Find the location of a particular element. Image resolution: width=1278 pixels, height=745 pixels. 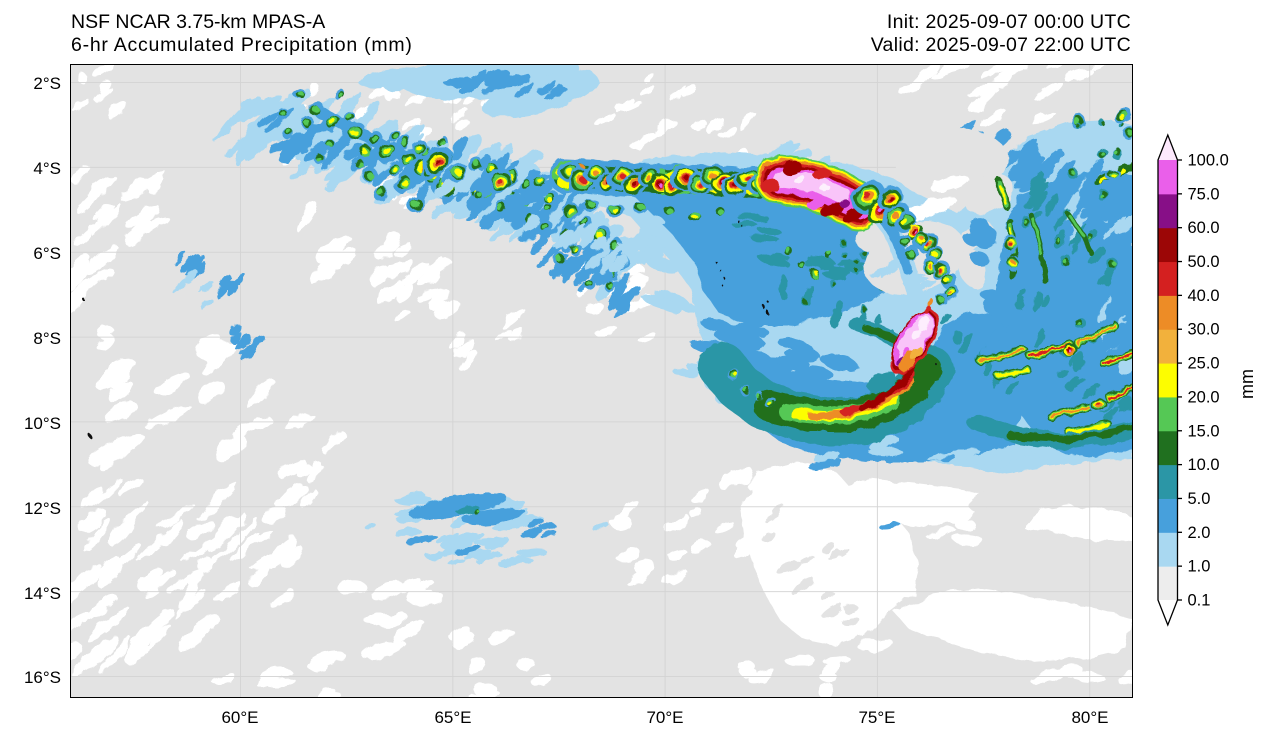

svg-text: 75.0 is located at coordinates (1204, 194).